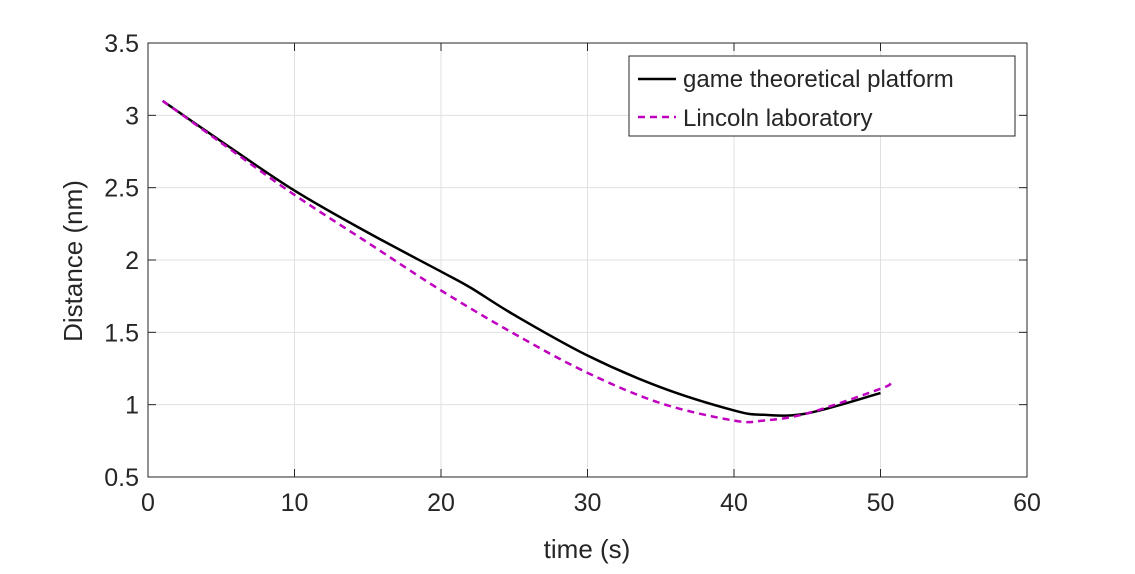  What do you see at coordinates (881, 503) in the screenshot?
I see `x-tick-label: 50` at bounding box center [881, 503].